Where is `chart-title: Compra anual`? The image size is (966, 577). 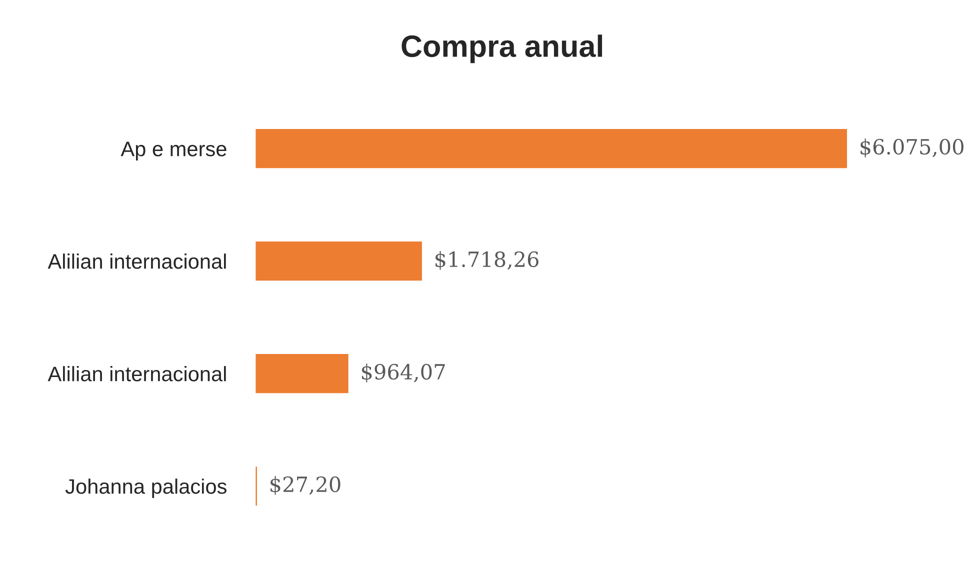 chart-title: Compra anual is located at coordinates (502, 49).